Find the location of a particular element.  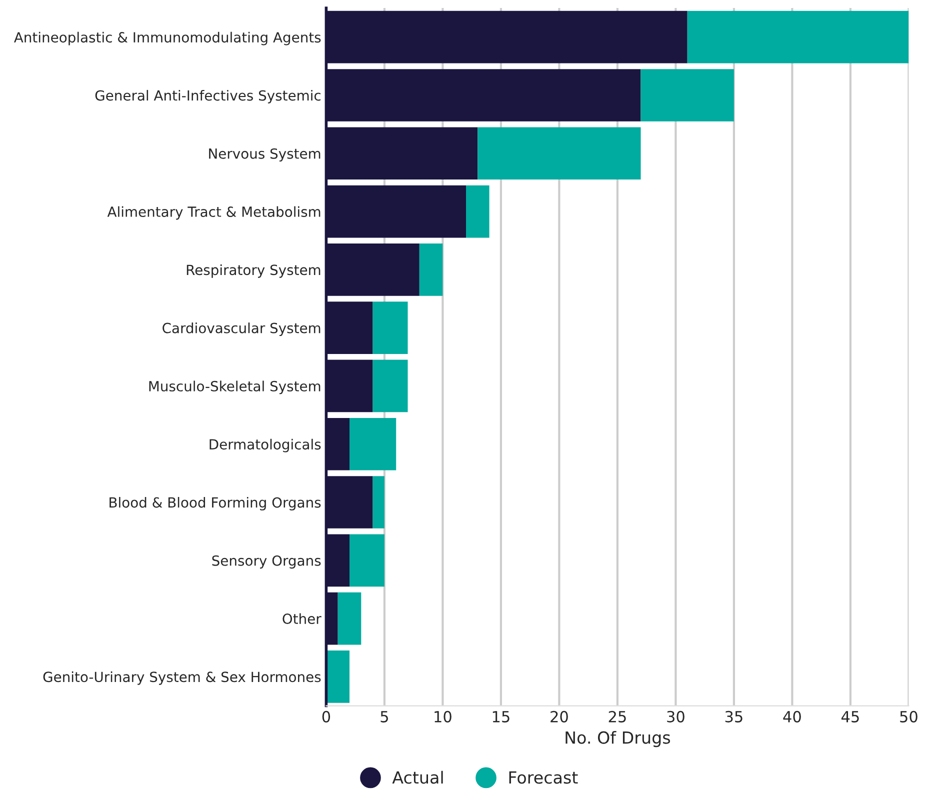

y-tick-label: Nervous System is located at coordinates (264, 155).